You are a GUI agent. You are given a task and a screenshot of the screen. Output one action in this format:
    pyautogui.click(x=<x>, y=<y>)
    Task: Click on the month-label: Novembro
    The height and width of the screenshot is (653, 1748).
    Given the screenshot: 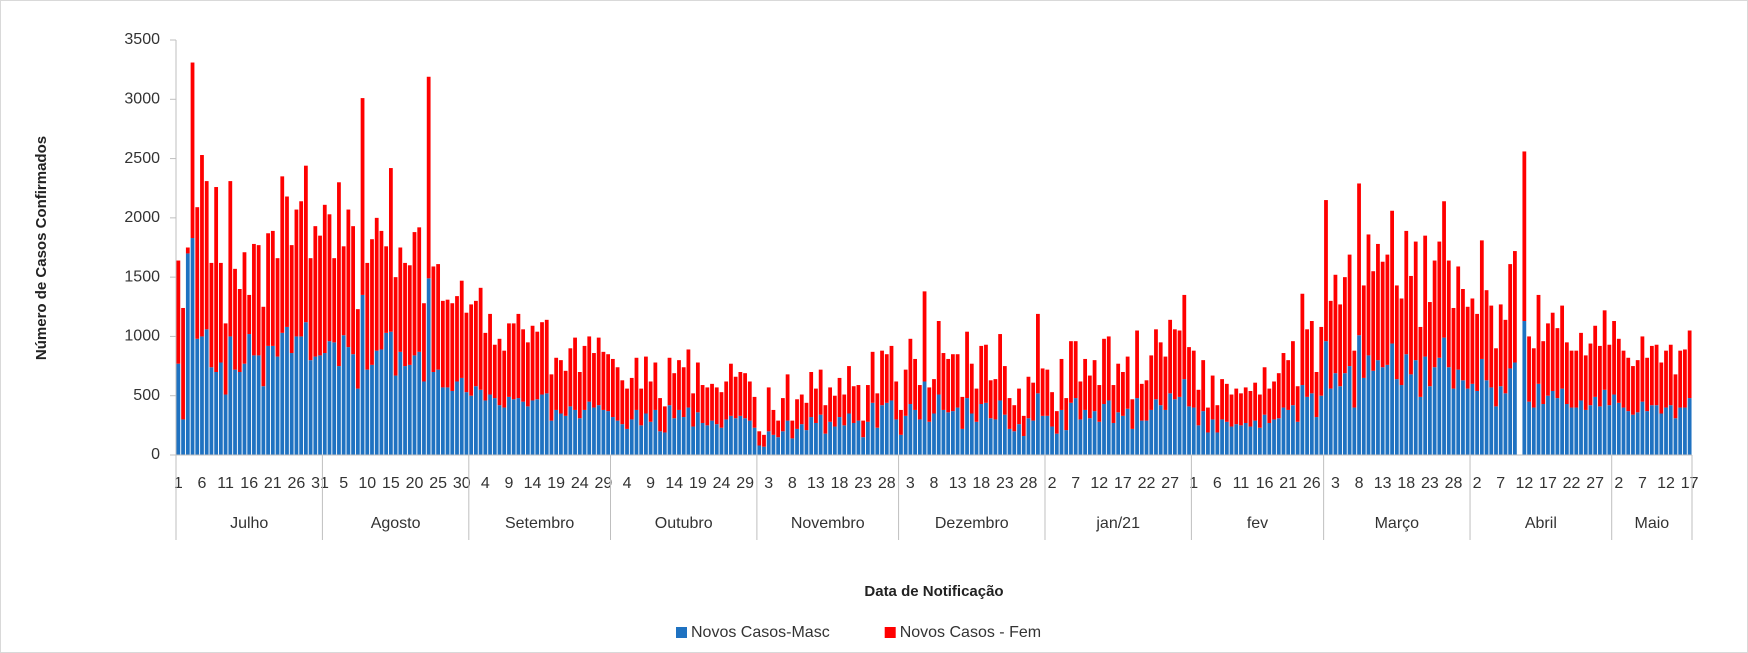 What is the action you would take?
    pyautogui.click(x=828, y=523)
    